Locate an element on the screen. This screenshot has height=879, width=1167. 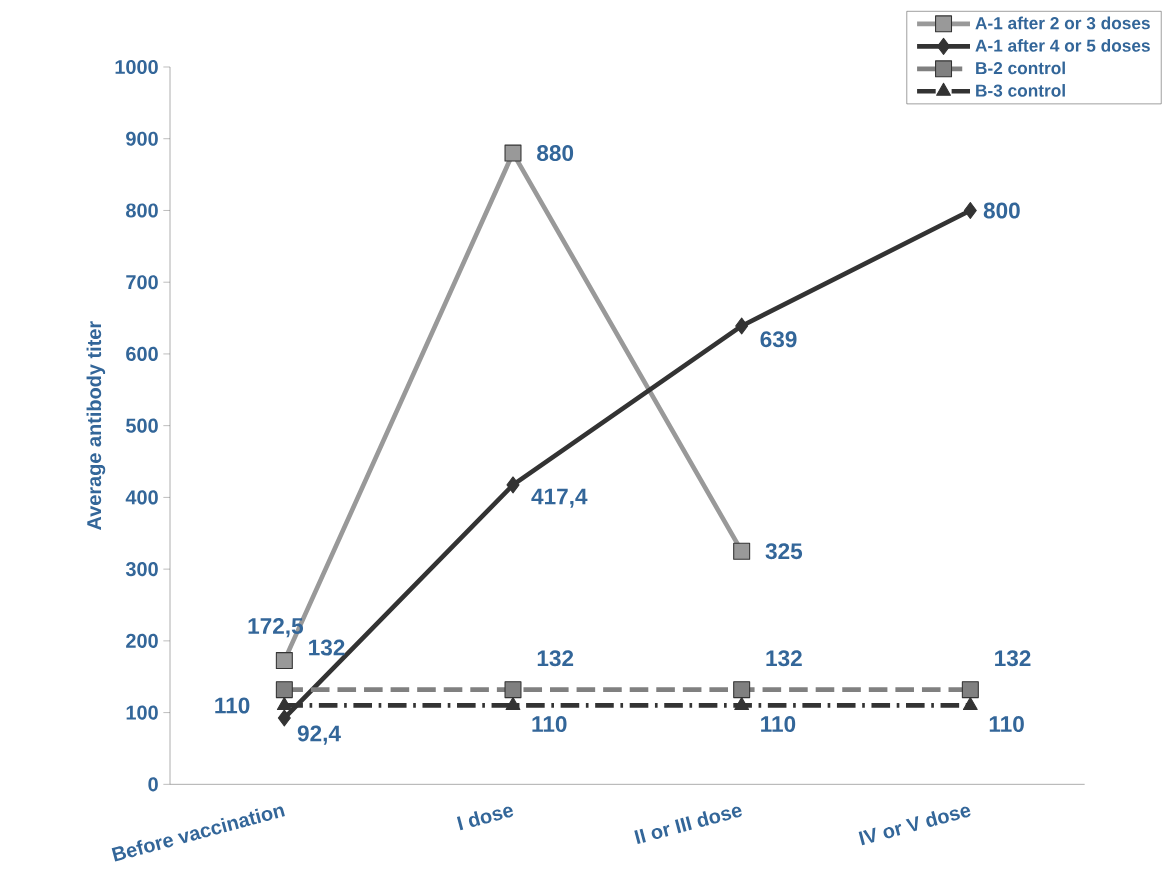
x-tick-label: I dose is located at coordinates (485, 818).